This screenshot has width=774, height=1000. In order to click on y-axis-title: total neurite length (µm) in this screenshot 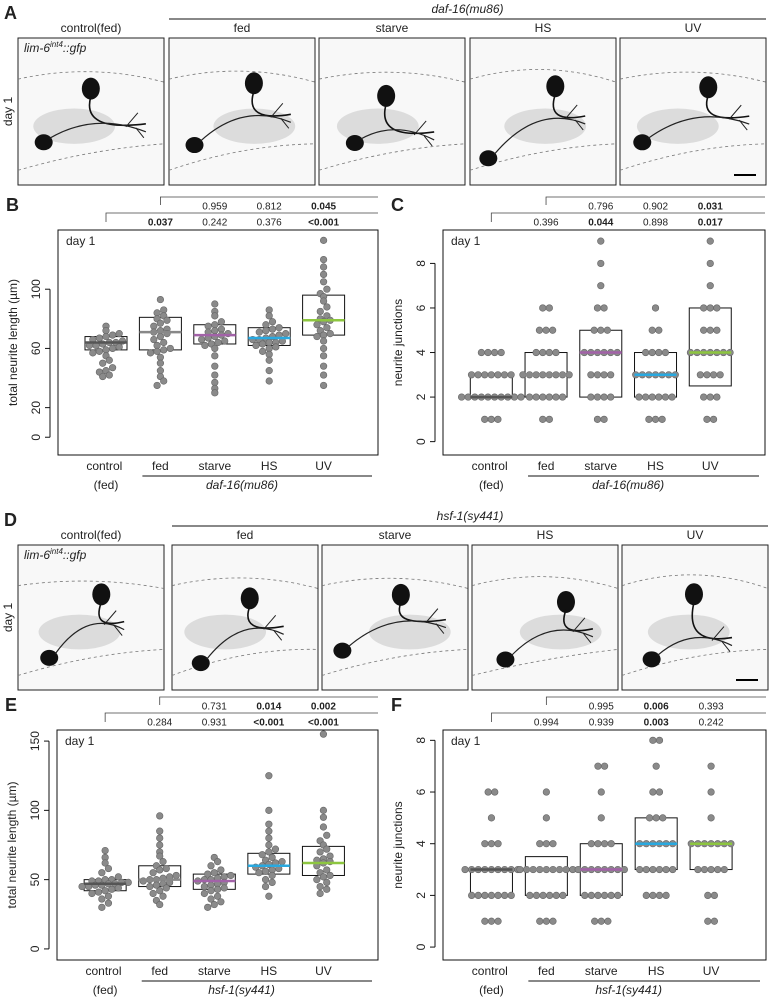, I will do `click(12, 845)`.